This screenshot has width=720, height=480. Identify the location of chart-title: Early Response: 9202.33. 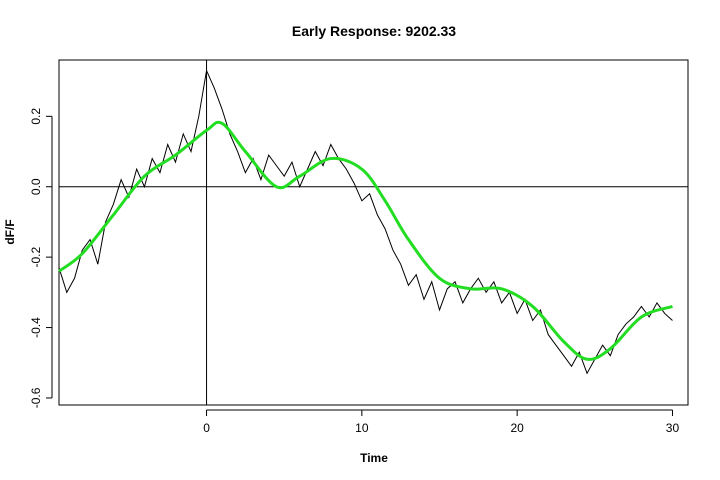
(374, 31).